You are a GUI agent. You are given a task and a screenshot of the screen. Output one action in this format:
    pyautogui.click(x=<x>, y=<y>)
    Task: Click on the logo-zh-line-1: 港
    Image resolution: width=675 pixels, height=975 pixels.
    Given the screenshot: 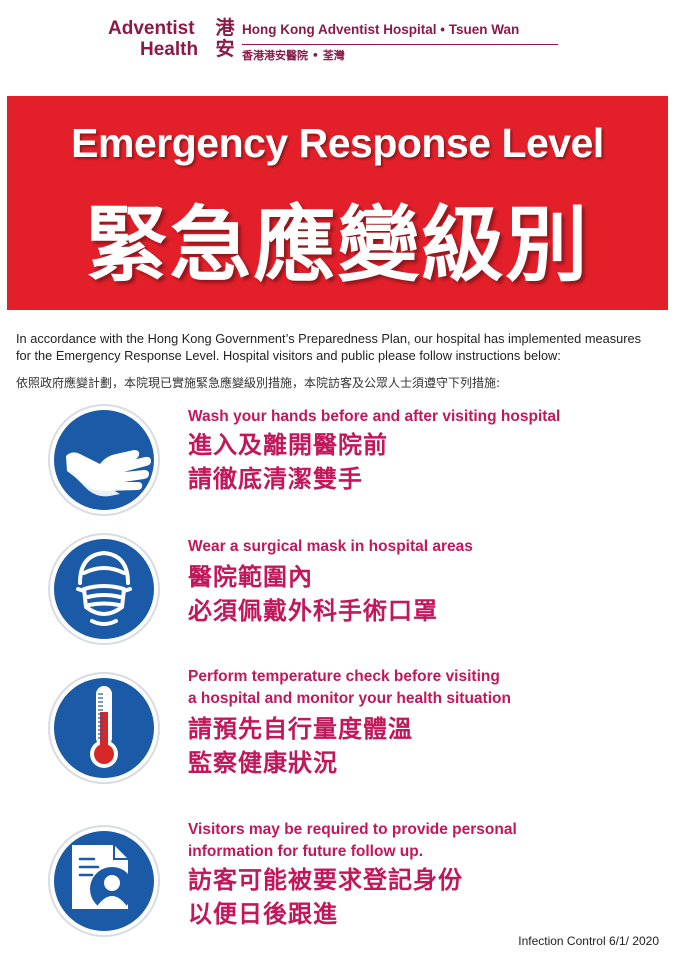 What is the action you would take?
    pyautogui.click(x=225, y=28)
    